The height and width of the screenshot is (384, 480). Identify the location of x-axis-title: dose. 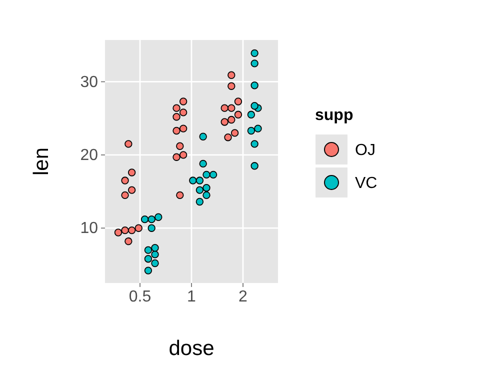
(191, 348).